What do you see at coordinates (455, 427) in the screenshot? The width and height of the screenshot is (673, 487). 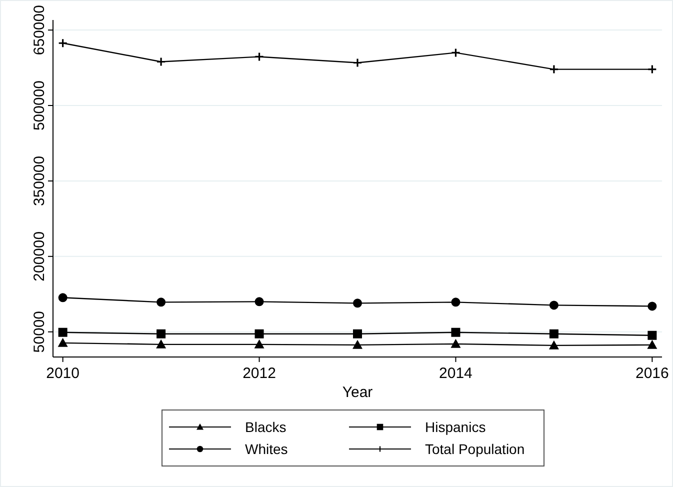 I see `legend-label: Hispanics` at bounding box center [455, 427].